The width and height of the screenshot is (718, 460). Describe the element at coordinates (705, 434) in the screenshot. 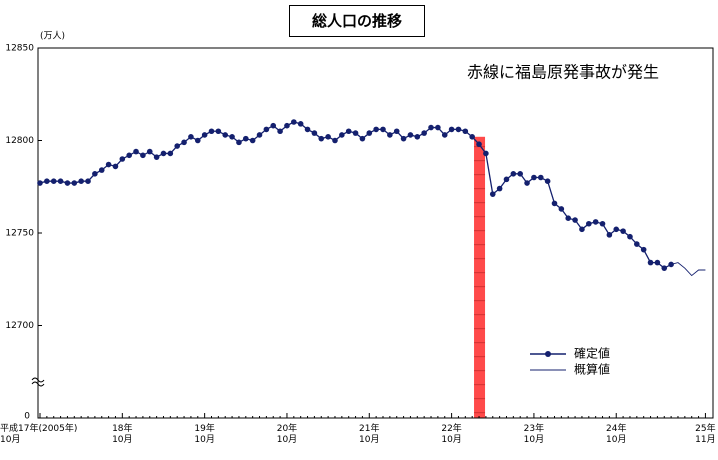

I see `x-tick-label: 25年 11月` at that location.